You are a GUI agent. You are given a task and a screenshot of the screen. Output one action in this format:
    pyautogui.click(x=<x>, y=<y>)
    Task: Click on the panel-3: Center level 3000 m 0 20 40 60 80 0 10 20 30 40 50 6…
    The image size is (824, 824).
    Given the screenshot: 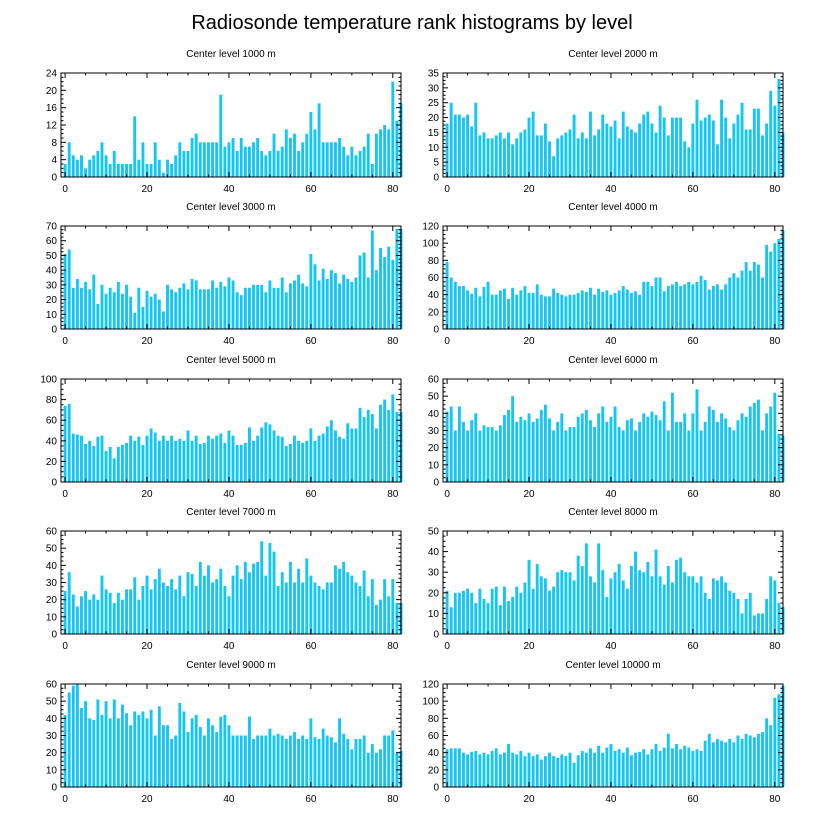 What is the action you would take?
    pyautogui.click(x=224, y=274)
    